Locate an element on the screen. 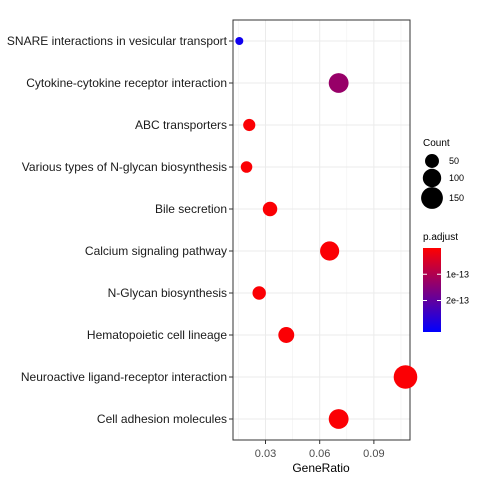 This screenshot has width=480, height=480. color-legend-label: 2e-13 is located at coordinates (457, 301).